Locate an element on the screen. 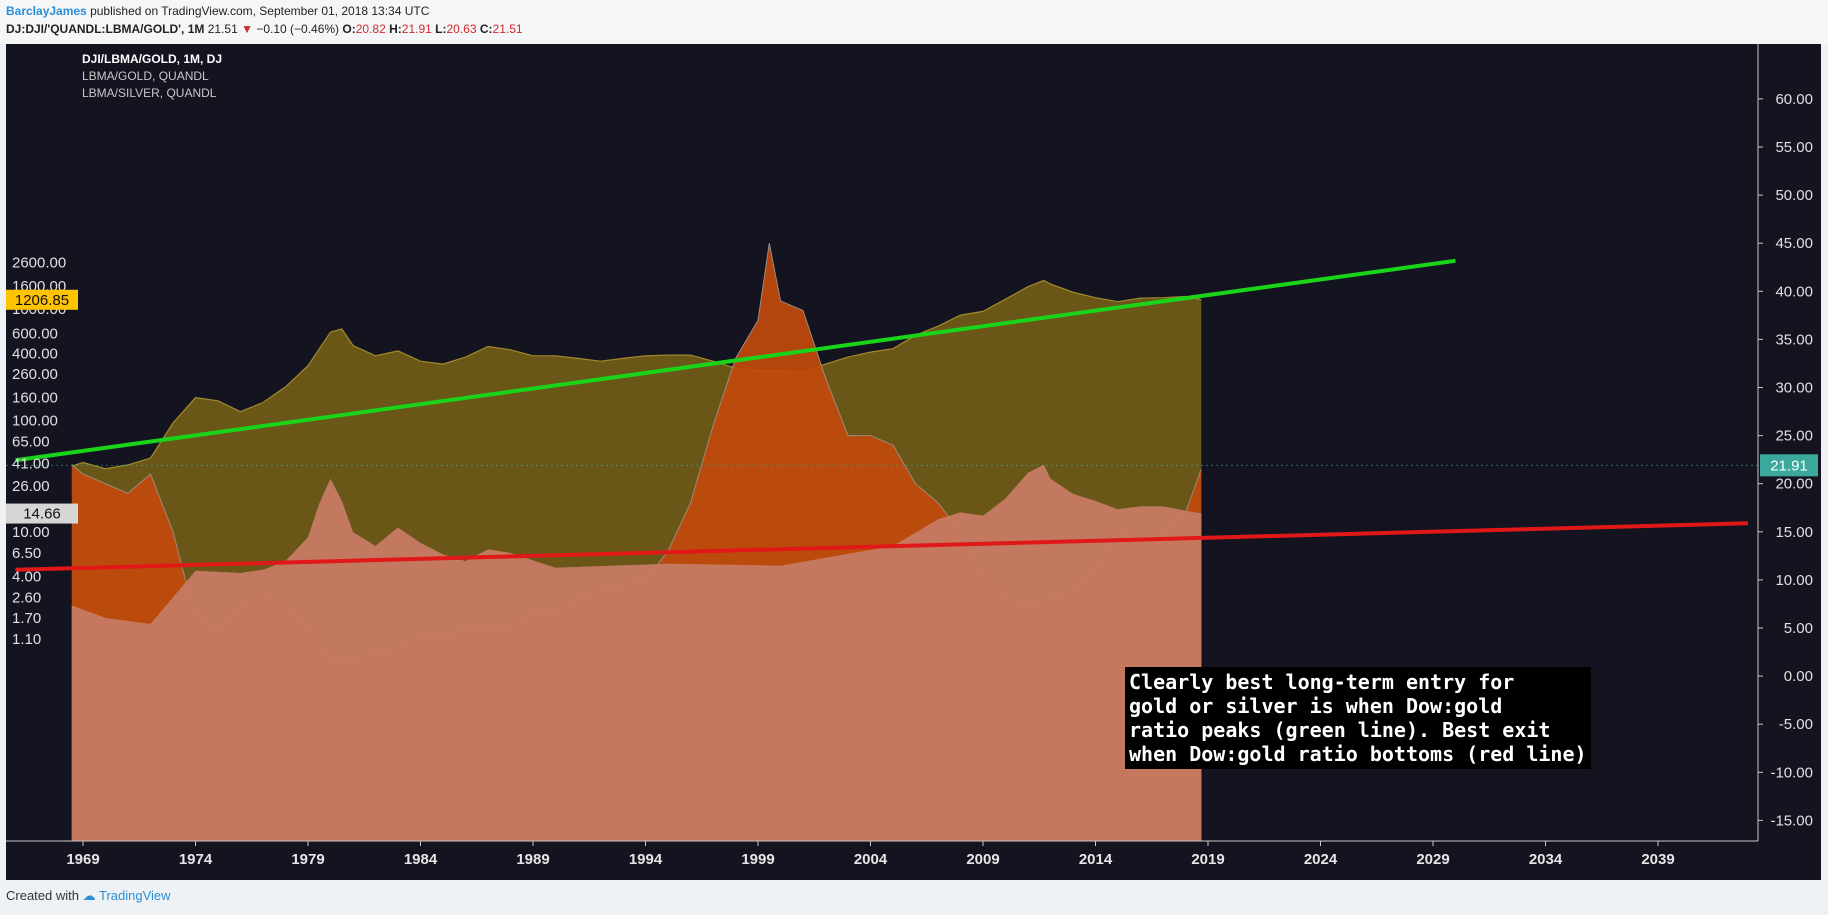  high-label: H: is located at coordinates (395, 29).